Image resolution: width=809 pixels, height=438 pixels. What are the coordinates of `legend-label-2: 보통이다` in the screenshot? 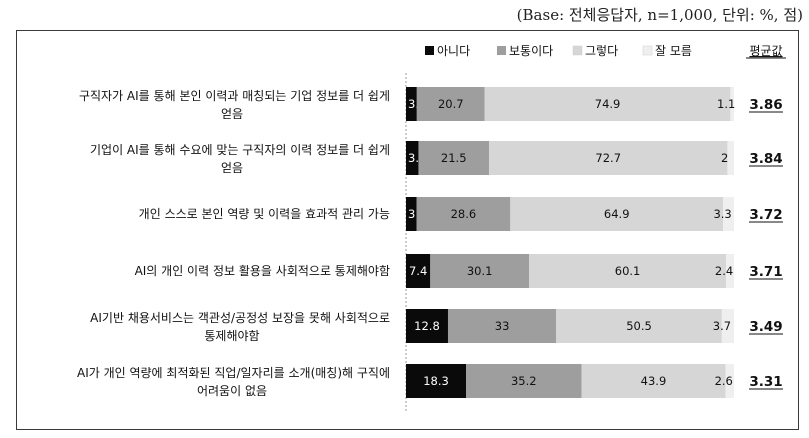 It's located at (531, 51).